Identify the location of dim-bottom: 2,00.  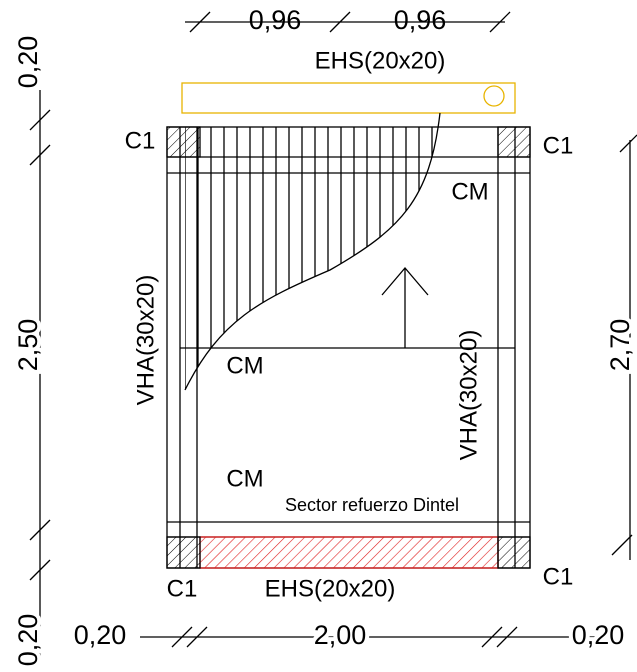
(340, 635).